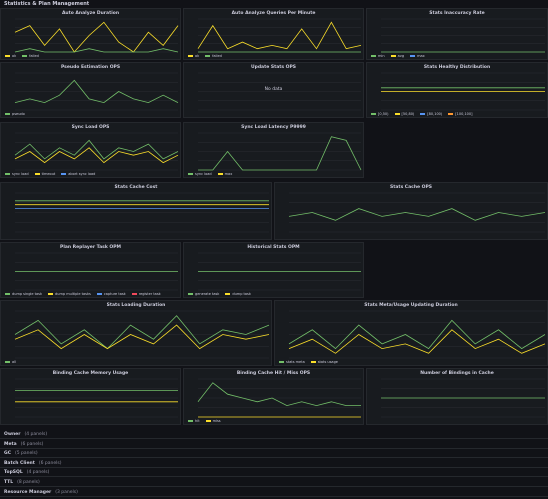 This screenshot has width=548, height=499. I want to click on legend-item: [100,100], so click(460, 114).